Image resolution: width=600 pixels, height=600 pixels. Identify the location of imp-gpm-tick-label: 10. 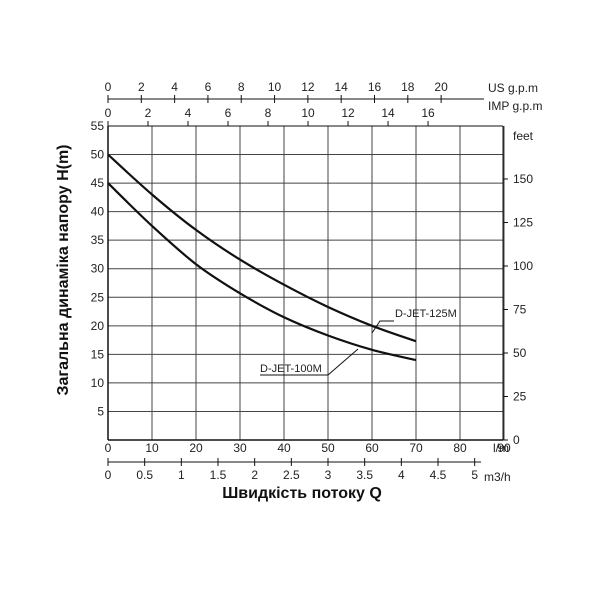
(308, 113).